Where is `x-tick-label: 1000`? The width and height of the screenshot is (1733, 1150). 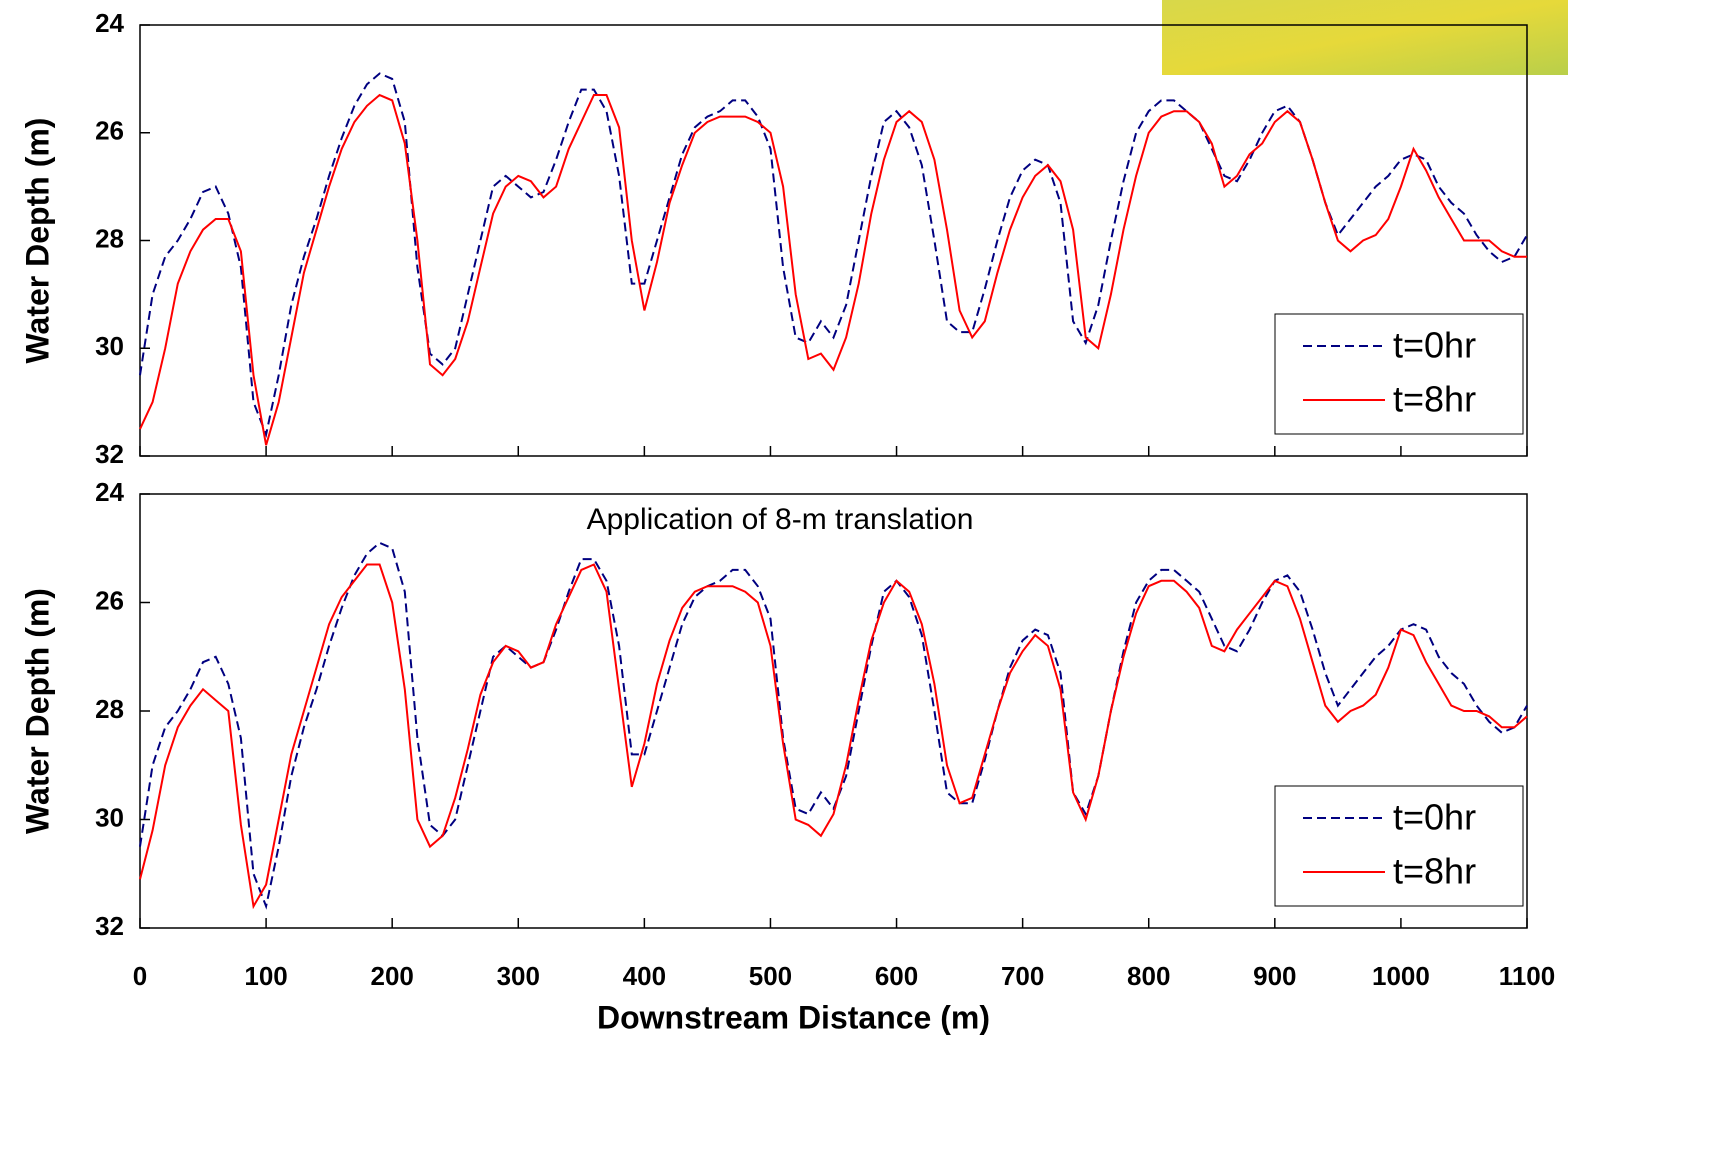
x-tick-label: 1000 is located at coordinates (1401, 976).